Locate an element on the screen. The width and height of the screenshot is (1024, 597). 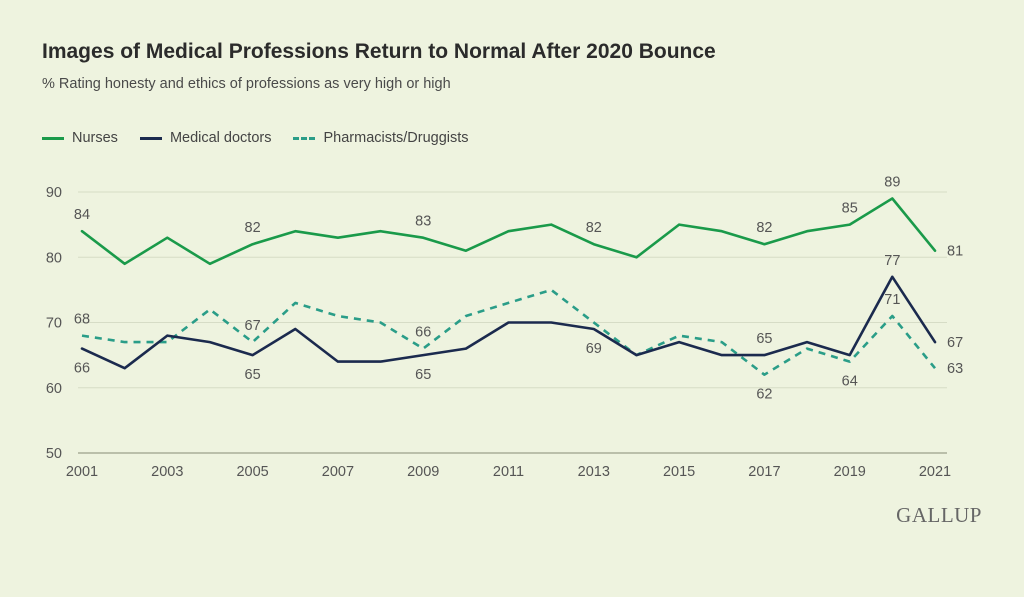
data-label-pharmacists-druggists-2021: 63 is located at coordinates (955, 369).